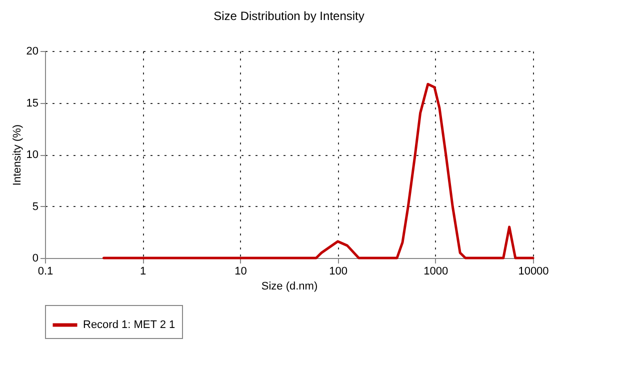 Image resolution: width=620 pixels, height=384 pixels. Describe the element at coordinates (46, 272) in the screenshot. I see `x-tick-label: 0.1` at that location.